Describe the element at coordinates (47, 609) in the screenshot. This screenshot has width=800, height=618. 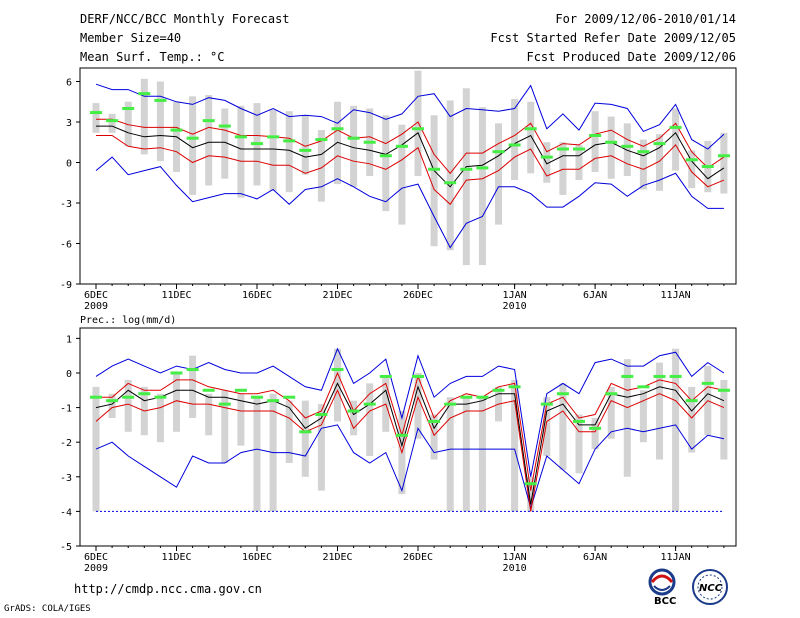
I see `footer-grads: GrADS: COLA/IGES` at that location.